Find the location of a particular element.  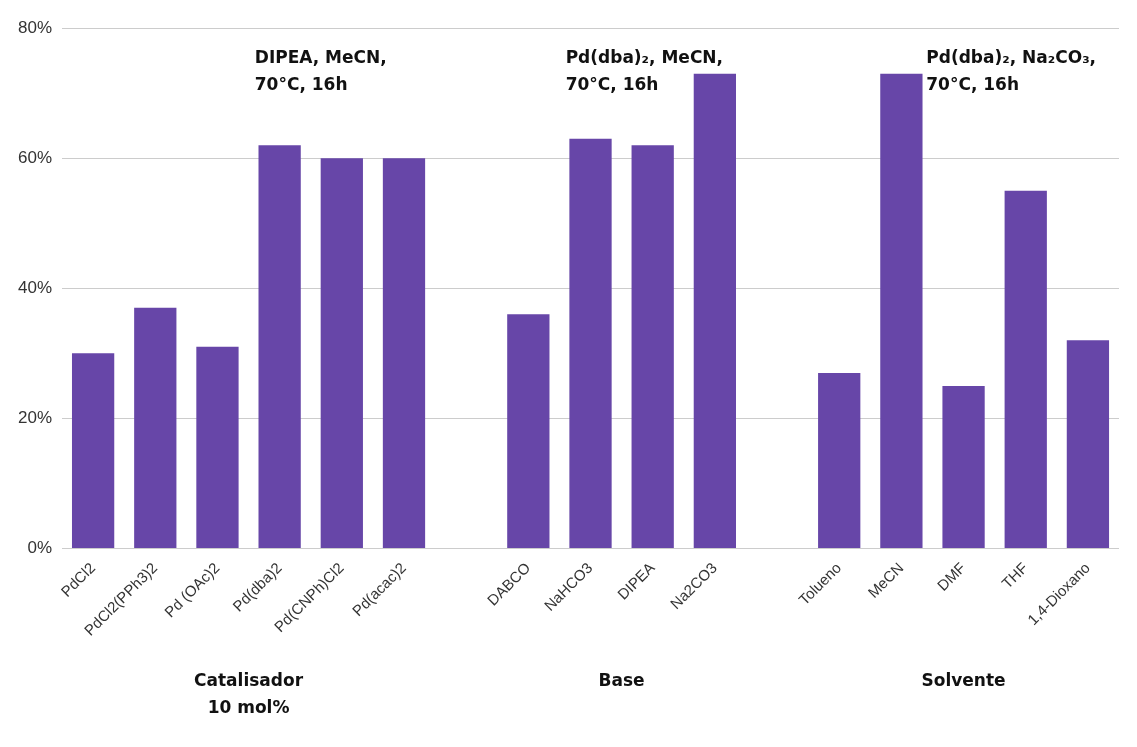

text: Solvente is located at coordinates (963, 680).